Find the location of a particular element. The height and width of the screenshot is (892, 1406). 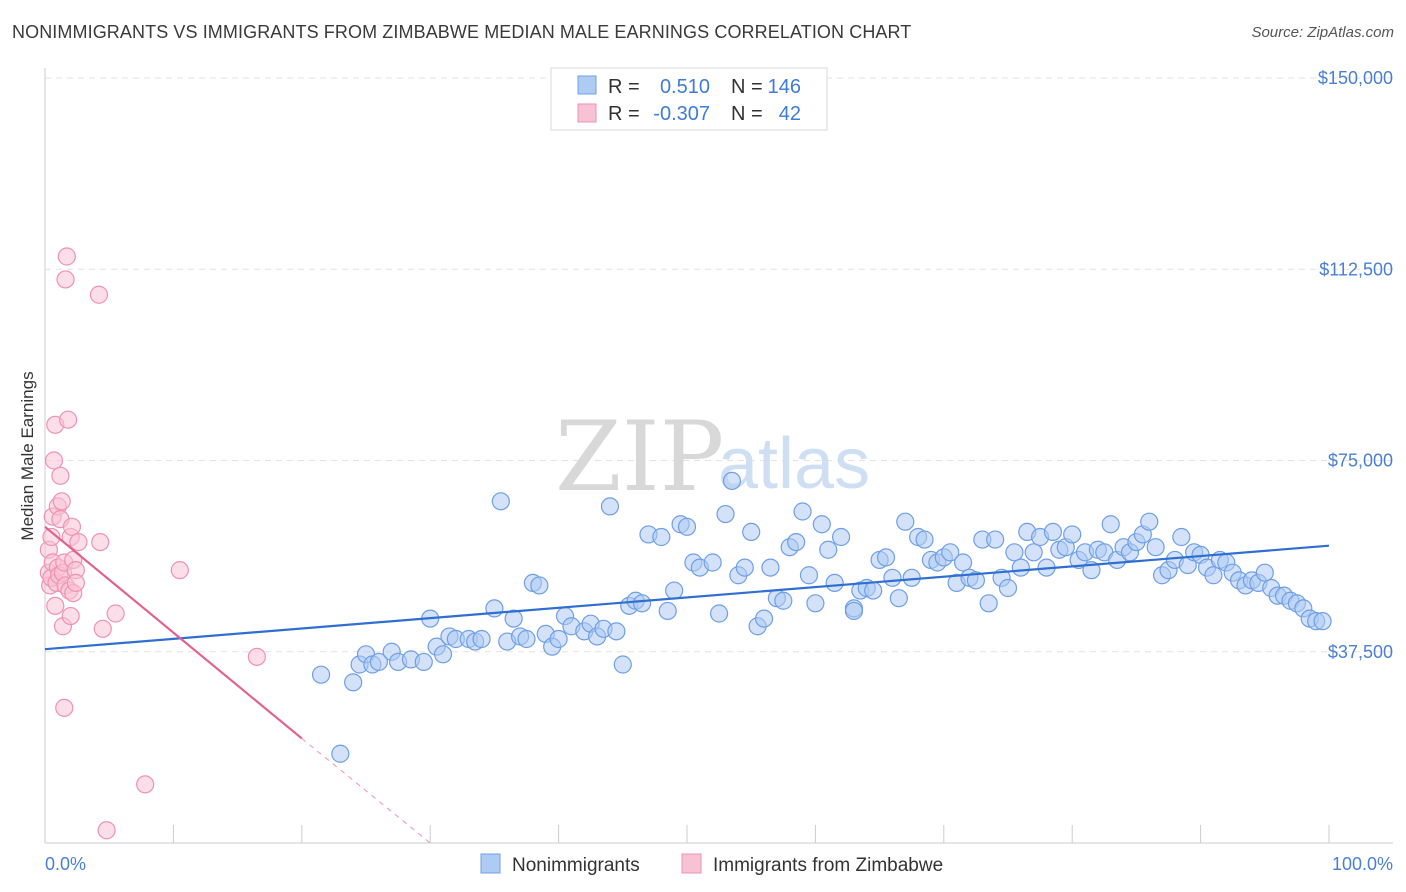

y-tick-label: $37,500 is located at coordinates (1360, 652).